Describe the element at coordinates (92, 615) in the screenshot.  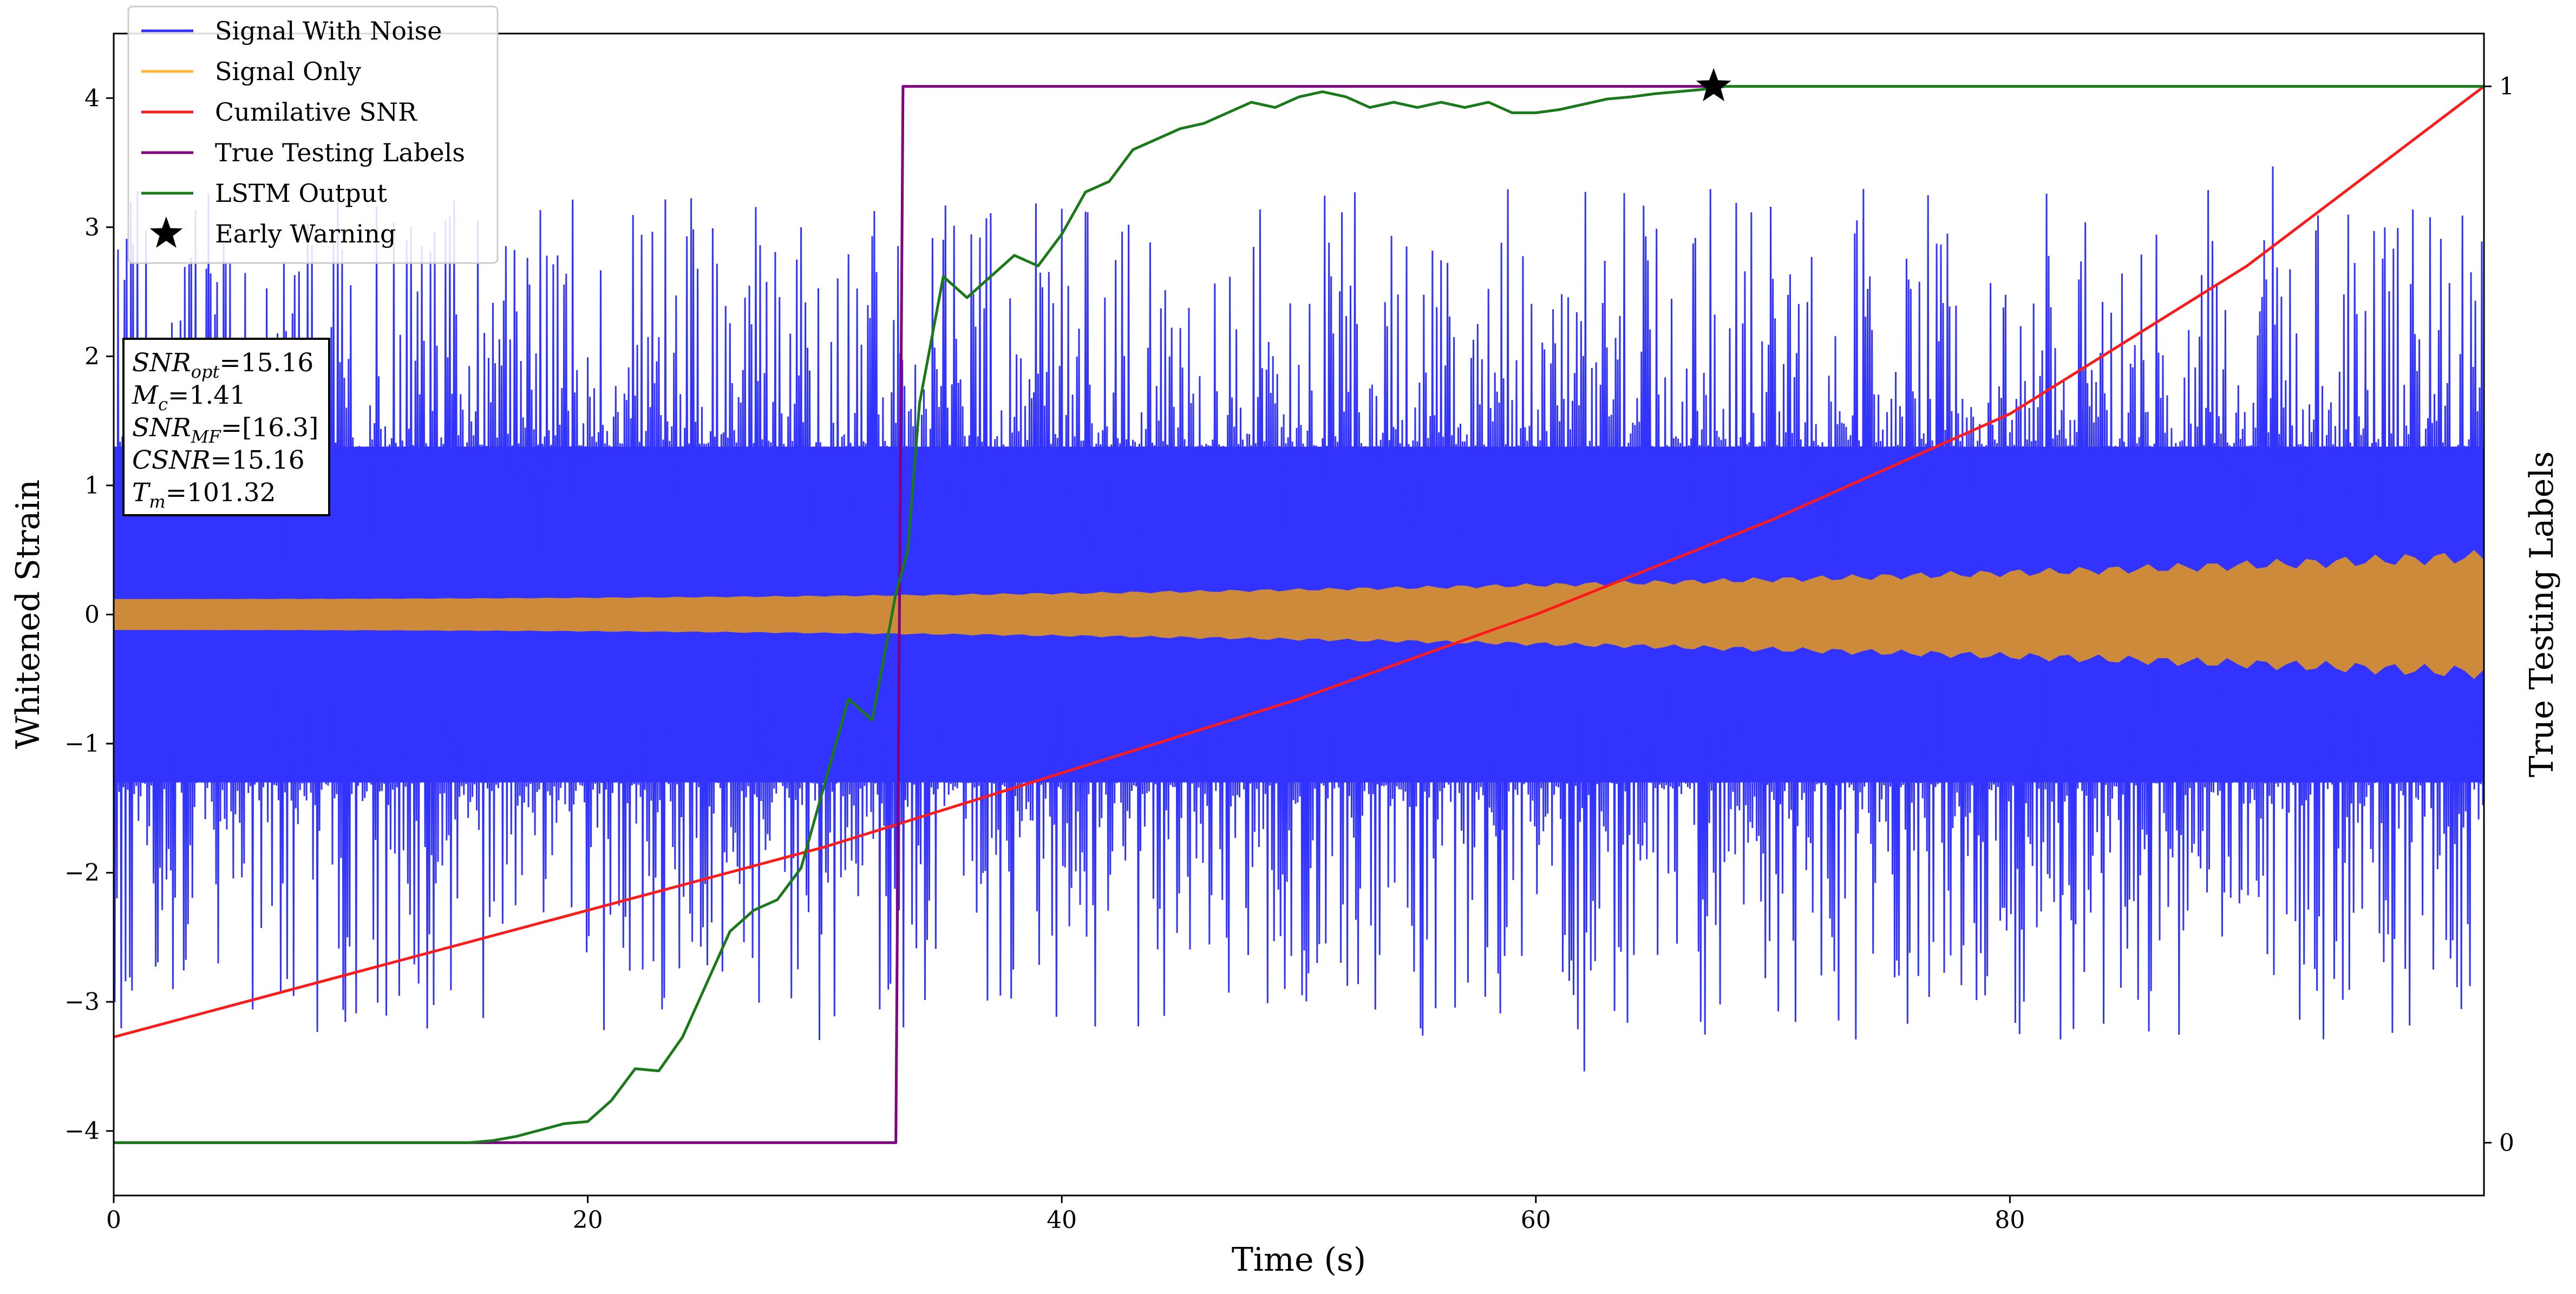
I see `y-tick-label: 0` at that location.